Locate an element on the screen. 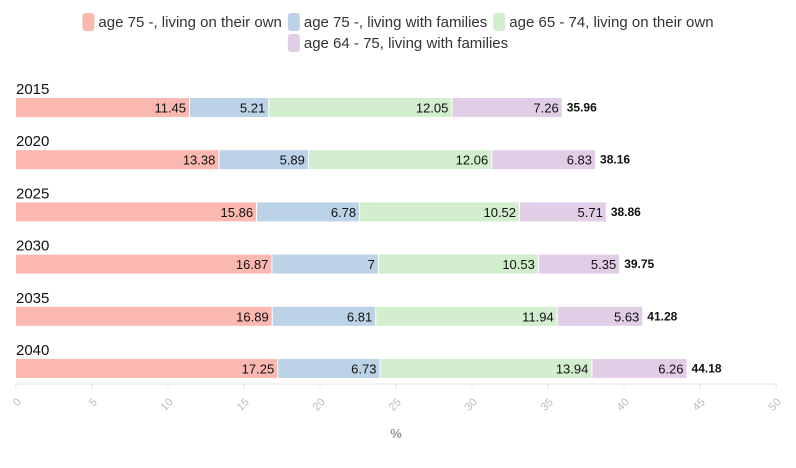  data-label: 7 is located at coordinates (371, 264).